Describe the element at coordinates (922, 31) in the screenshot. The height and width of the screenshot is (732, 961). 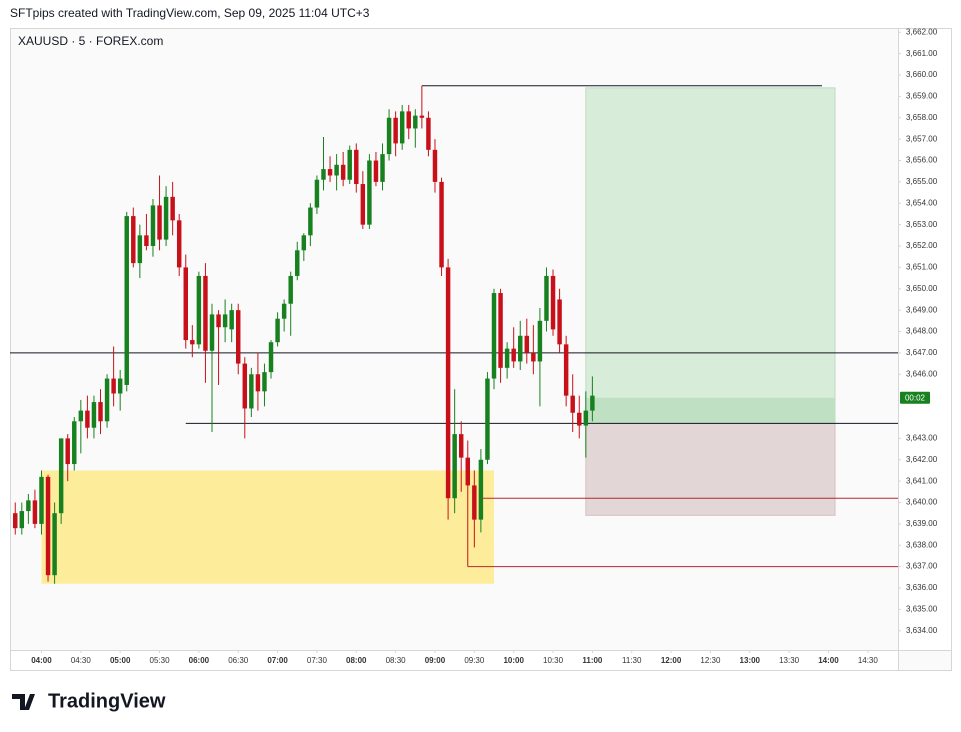
I see `y-tick-label: 3,662.00` at that location.